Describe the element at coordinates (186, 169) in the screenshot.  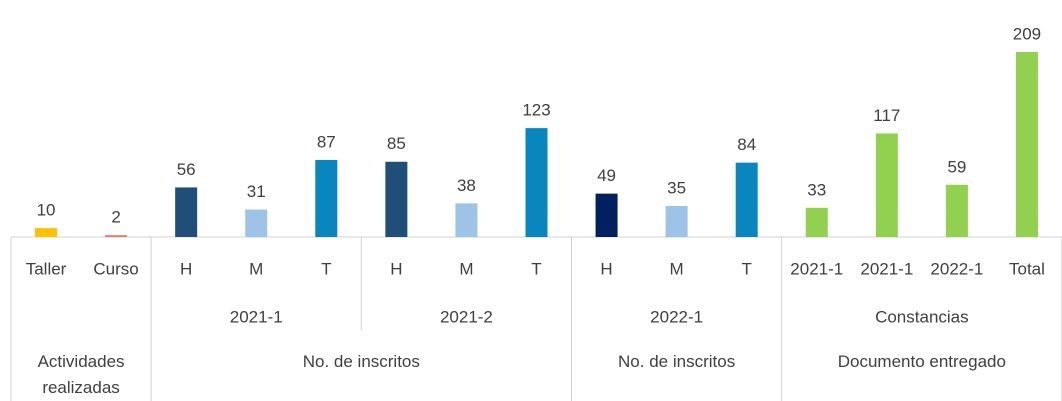
I see `data-label: 56` at that location.